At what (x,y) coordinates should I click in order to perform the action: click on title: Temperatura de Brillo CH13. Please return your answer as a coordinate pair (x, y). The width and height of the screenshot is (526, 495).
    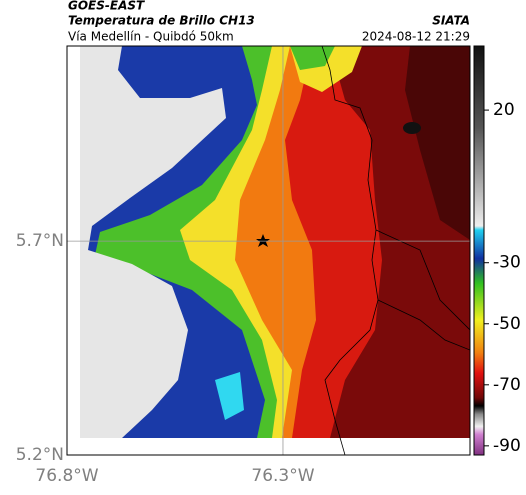
    Looking at the image, I should click on (161, 21).